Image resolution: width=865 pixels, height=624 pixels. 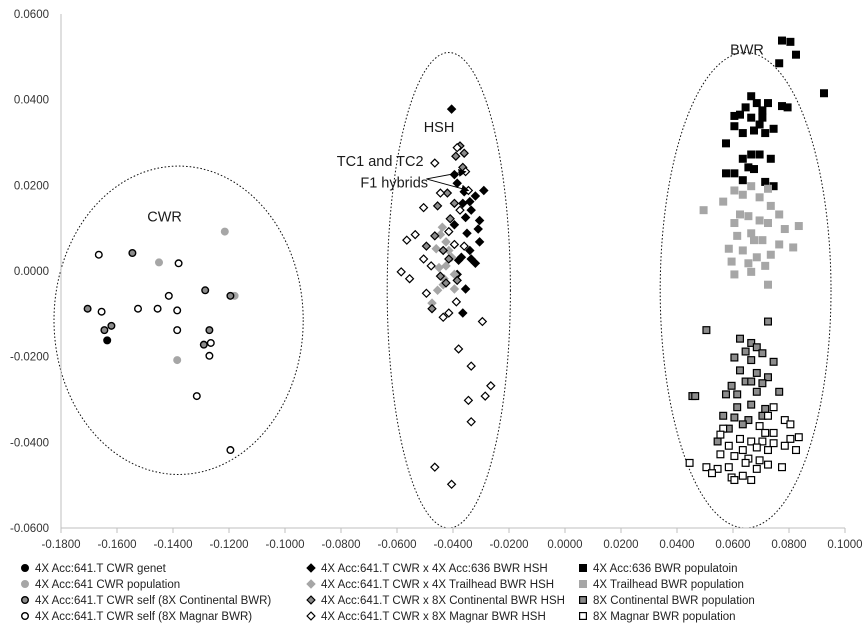 I want to click on legend-label: 4X Acc:641.T CWR x 4X Acc:636 BWR HSH, so click(x=434, y=569).